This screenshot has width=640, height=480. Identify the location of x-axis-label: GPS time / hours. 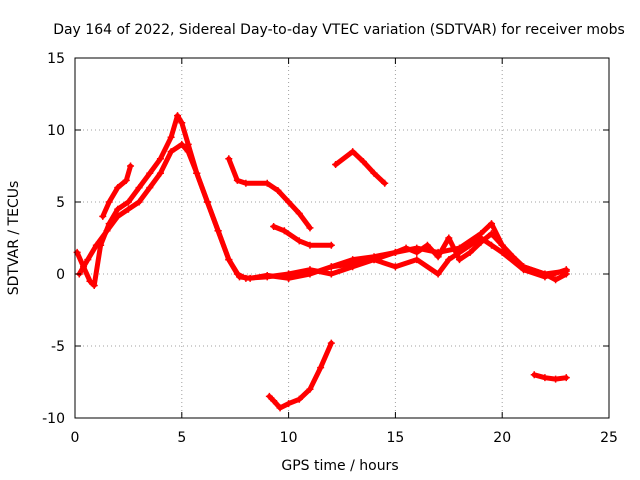
(339, 466).